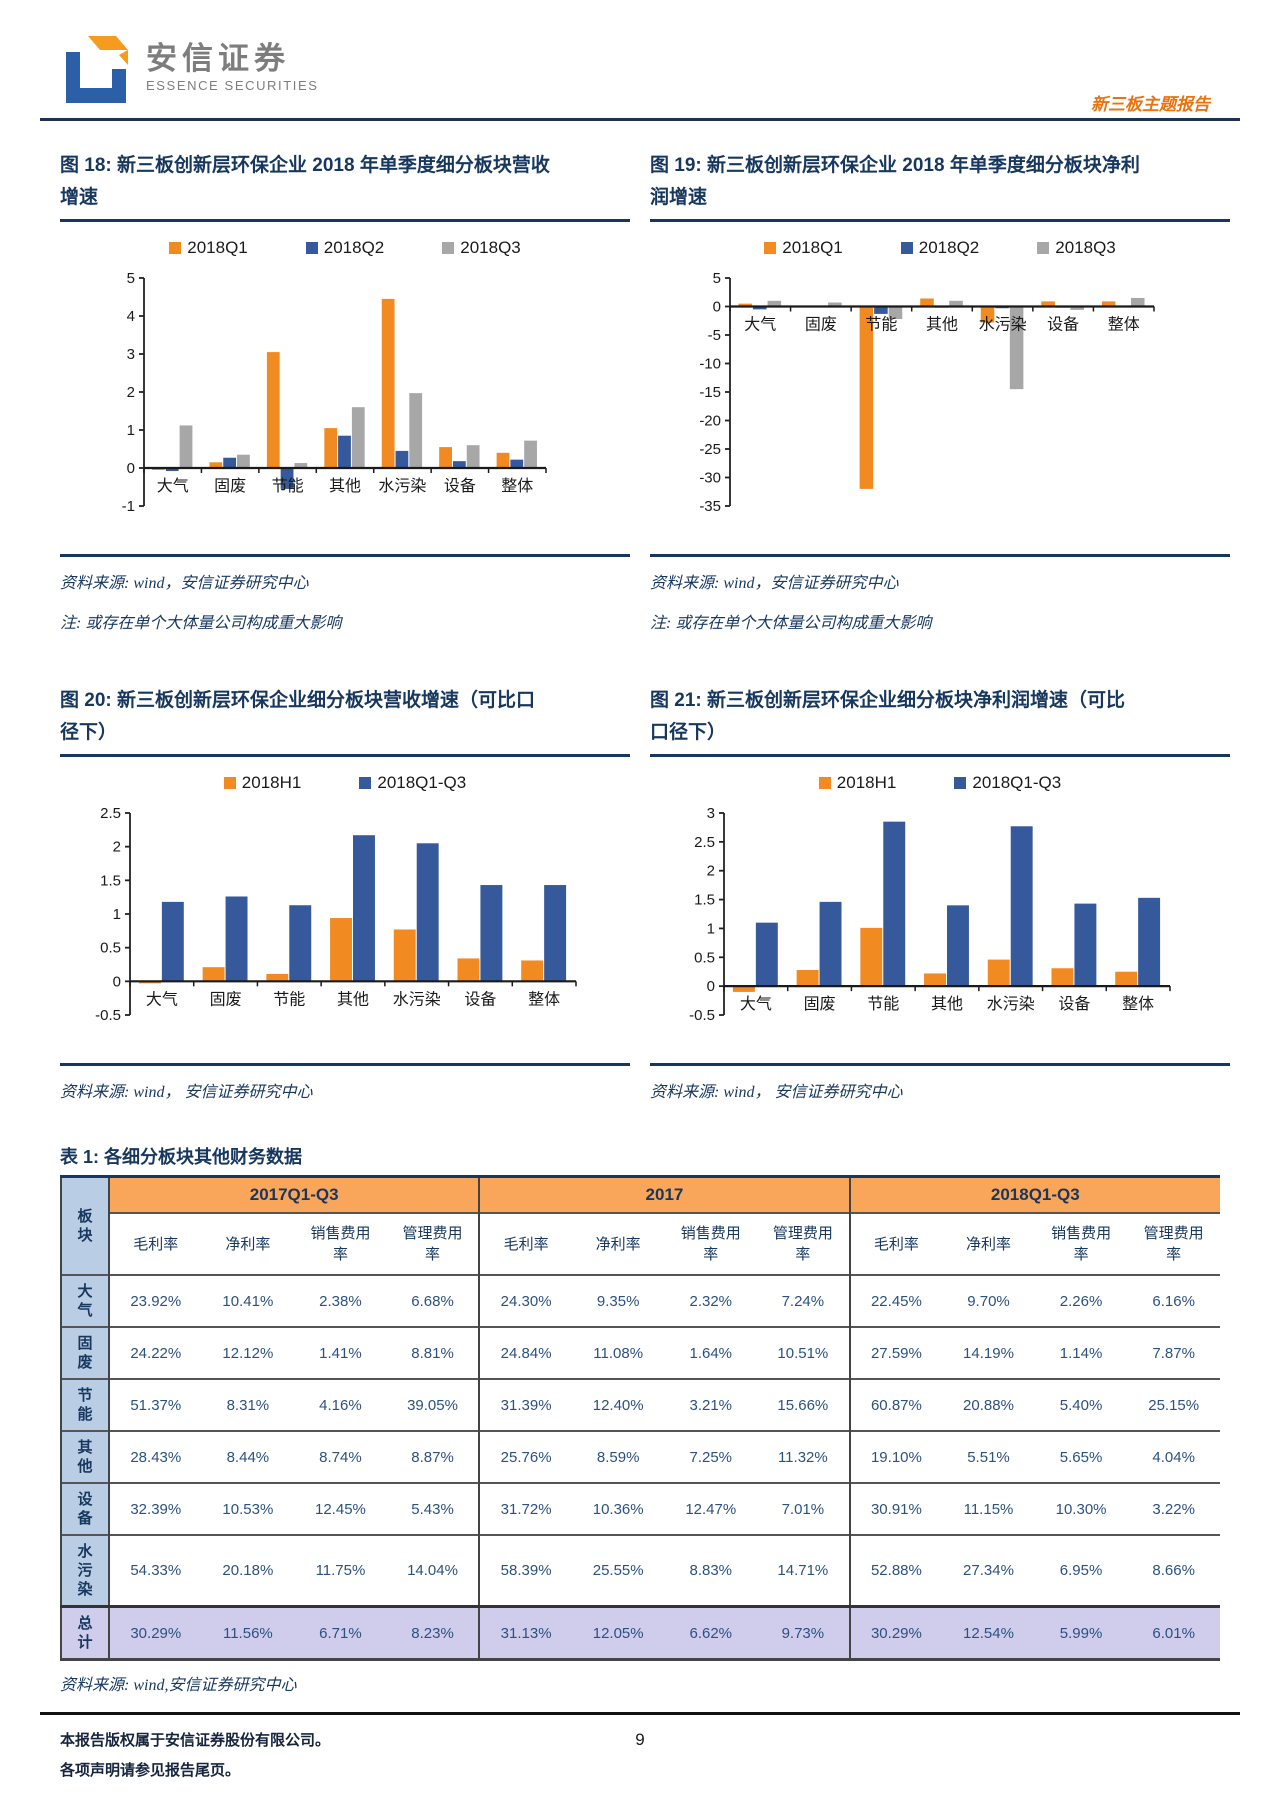 The height and width of the screenshot is (1810, 1280). Describe the element at coordinates (776, 1092) in the screenshot. I see `figure-21-source: 资料来源: wind， 安信证券研究中心` at that location.